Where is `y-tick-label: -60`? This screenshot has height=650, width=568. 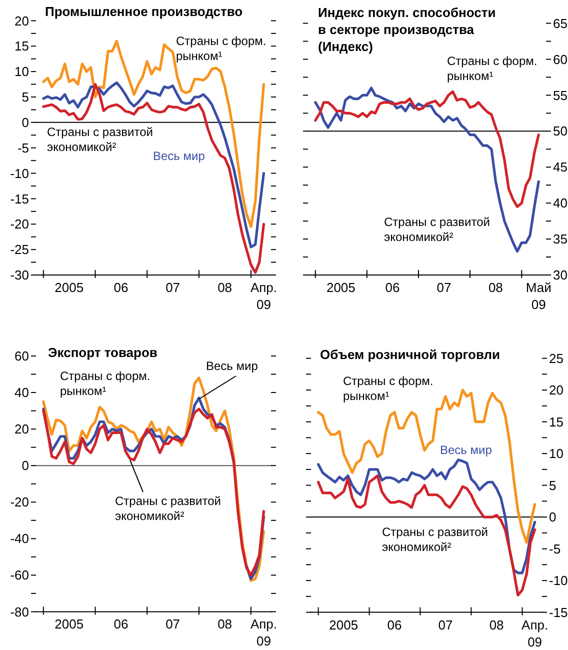
y-tick-label: -60 is located at coordinates (19, 575).